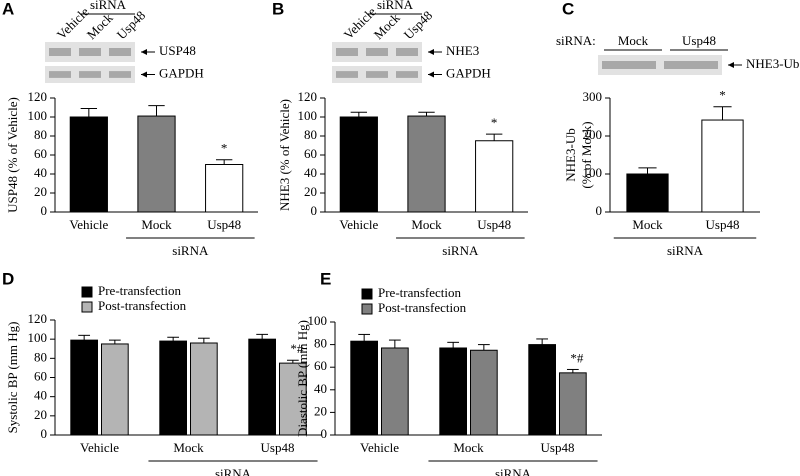 This screenshot has height=476, width=800. Describe the element at coordinates (586, 154) in the screenshot. I see `y-axis-label: (% of Mock)` at that location.